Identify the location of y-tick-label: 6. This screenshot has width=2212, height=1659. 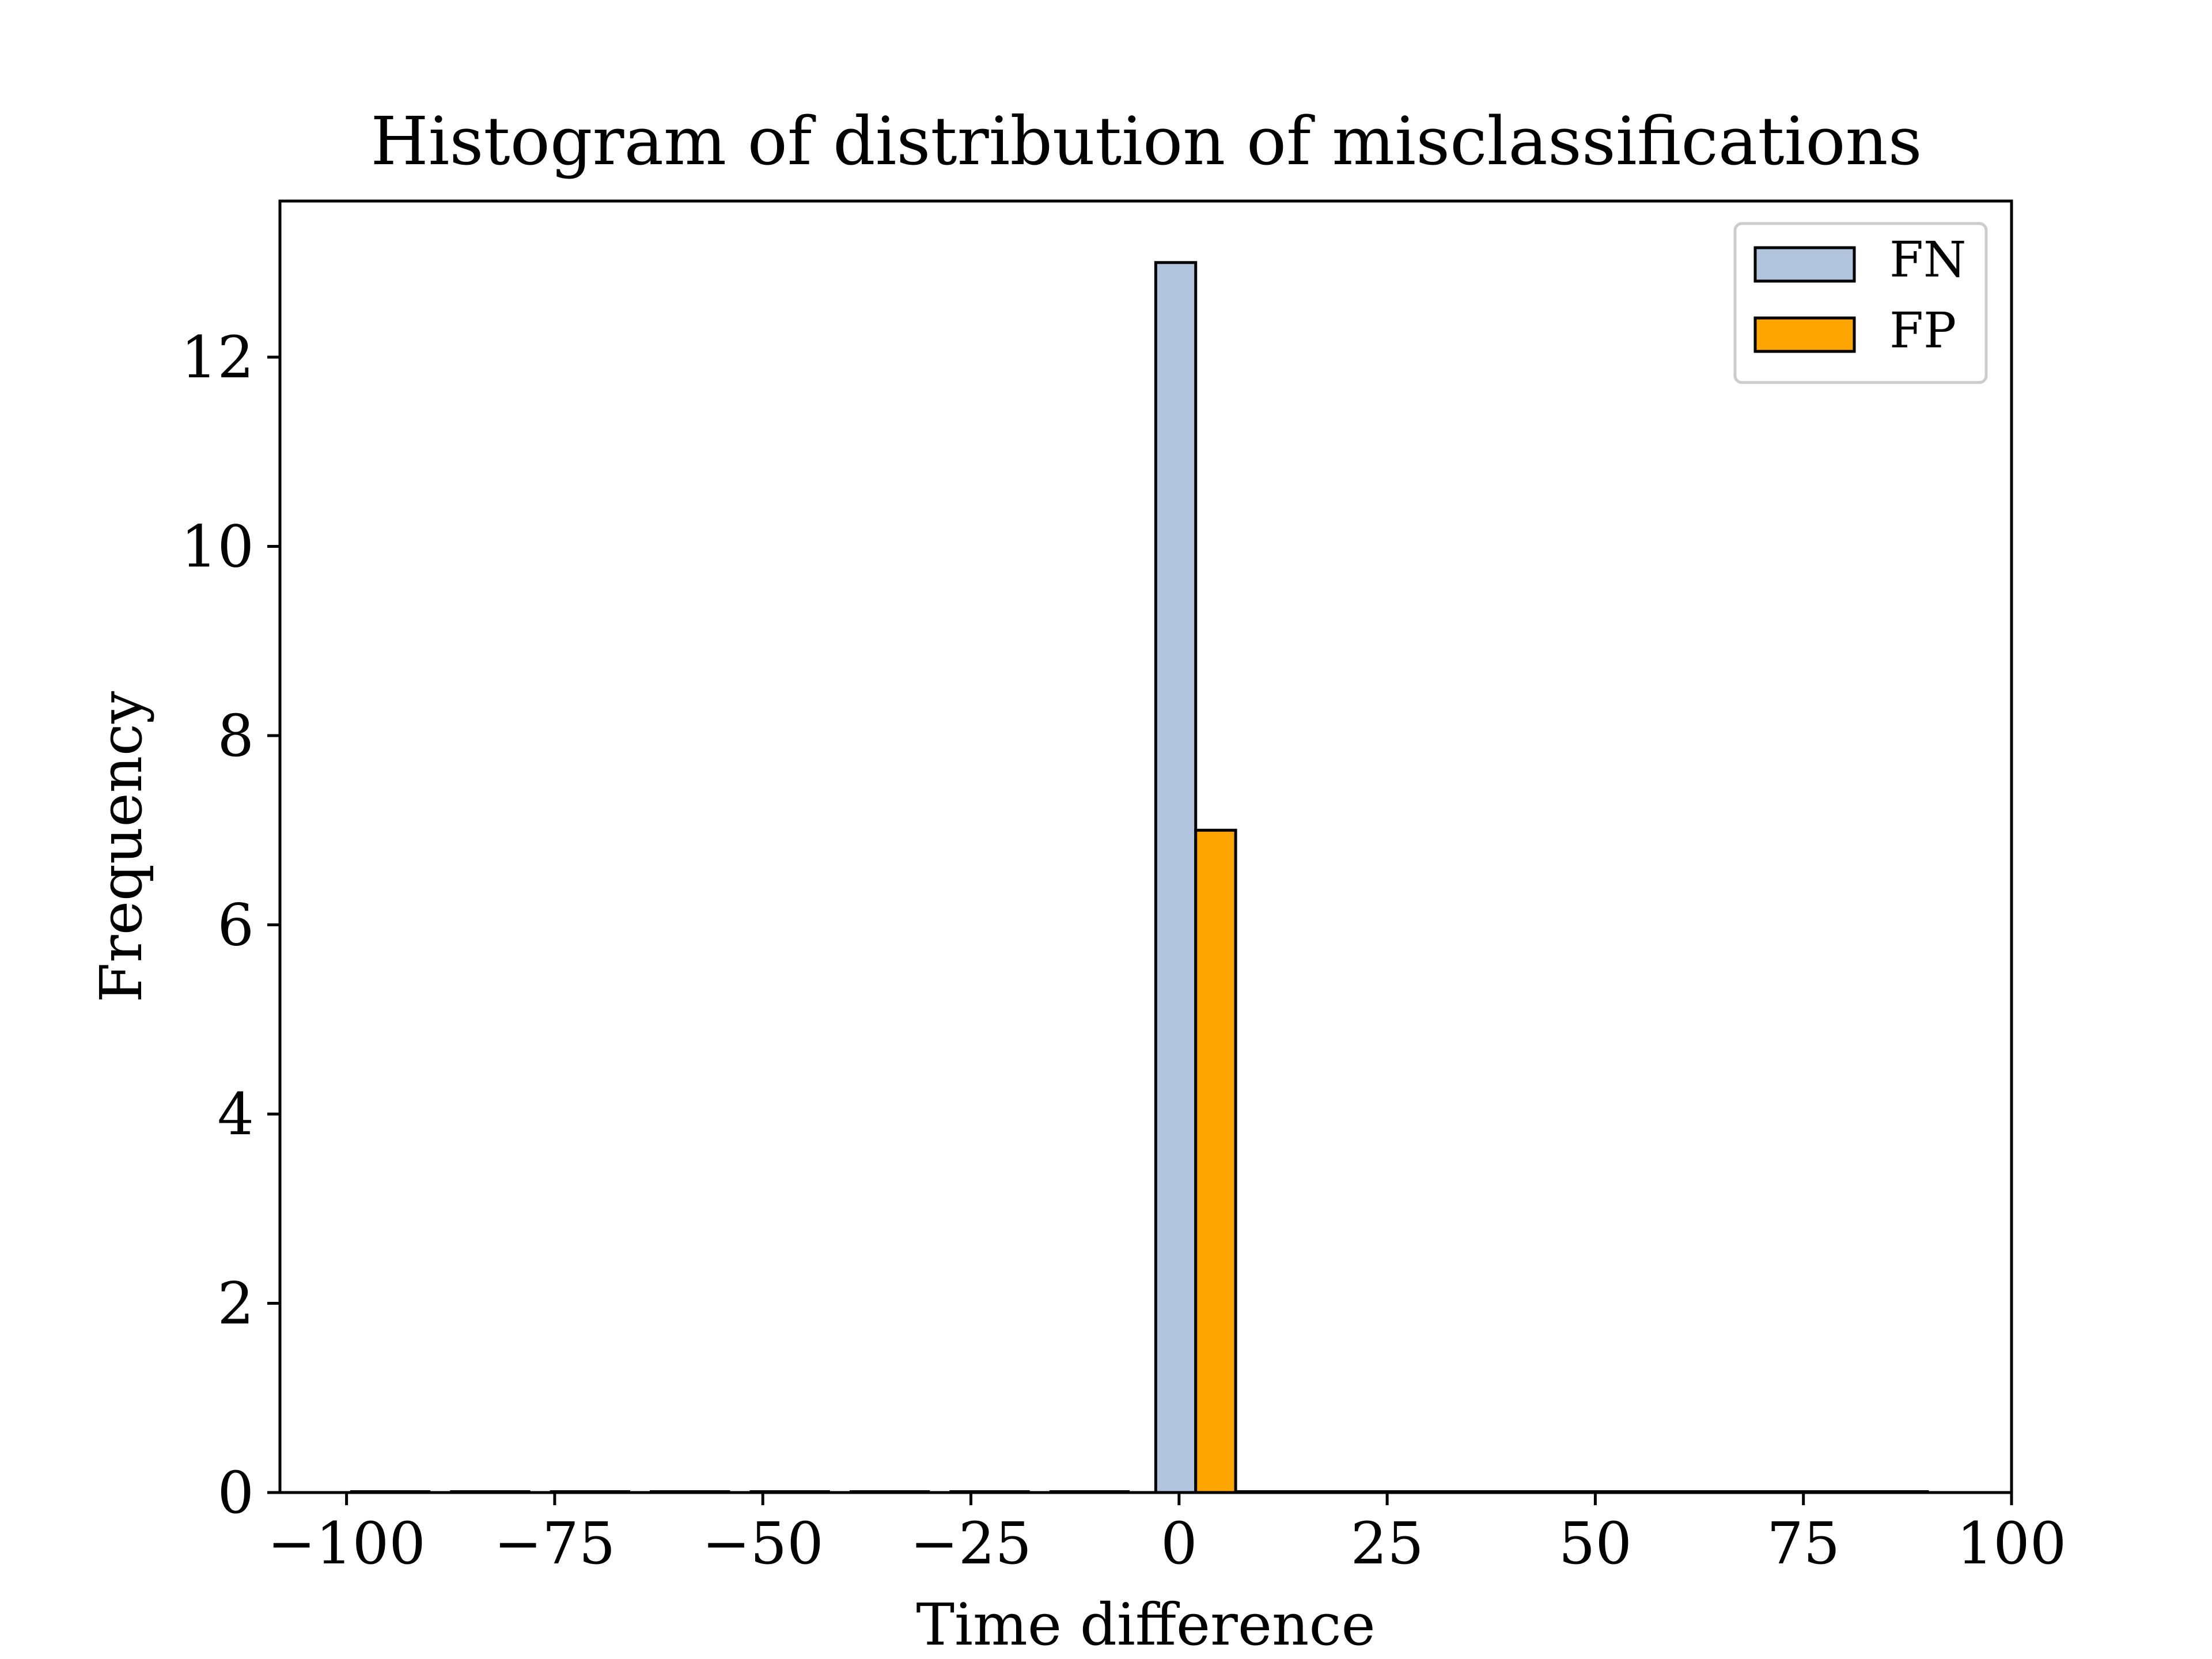
(235, 925).